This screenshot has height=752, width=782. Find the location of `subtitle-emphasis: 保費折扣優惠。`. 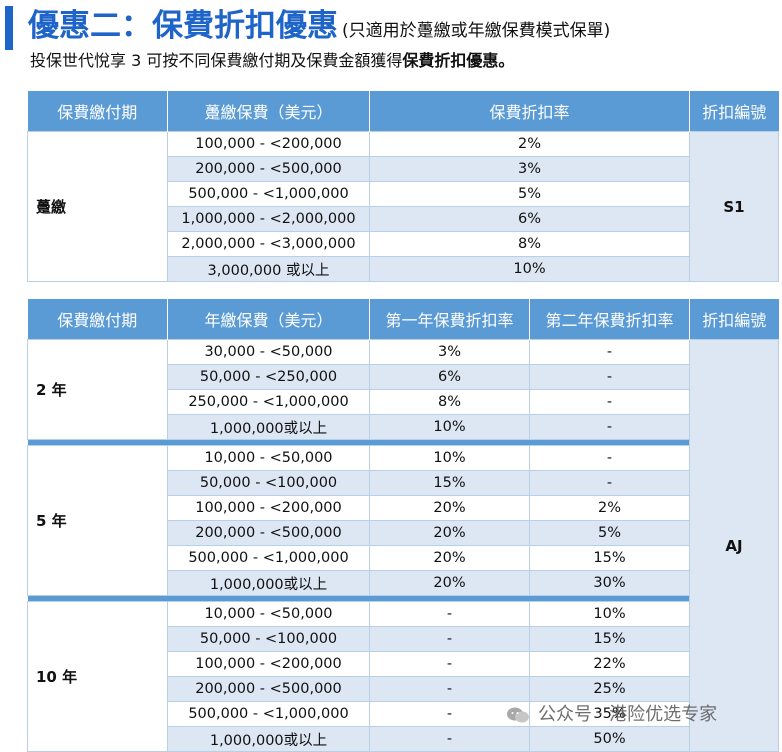

subtitle-emphasis: 保費折扣優惠。 is located at coordinates (458, 60).